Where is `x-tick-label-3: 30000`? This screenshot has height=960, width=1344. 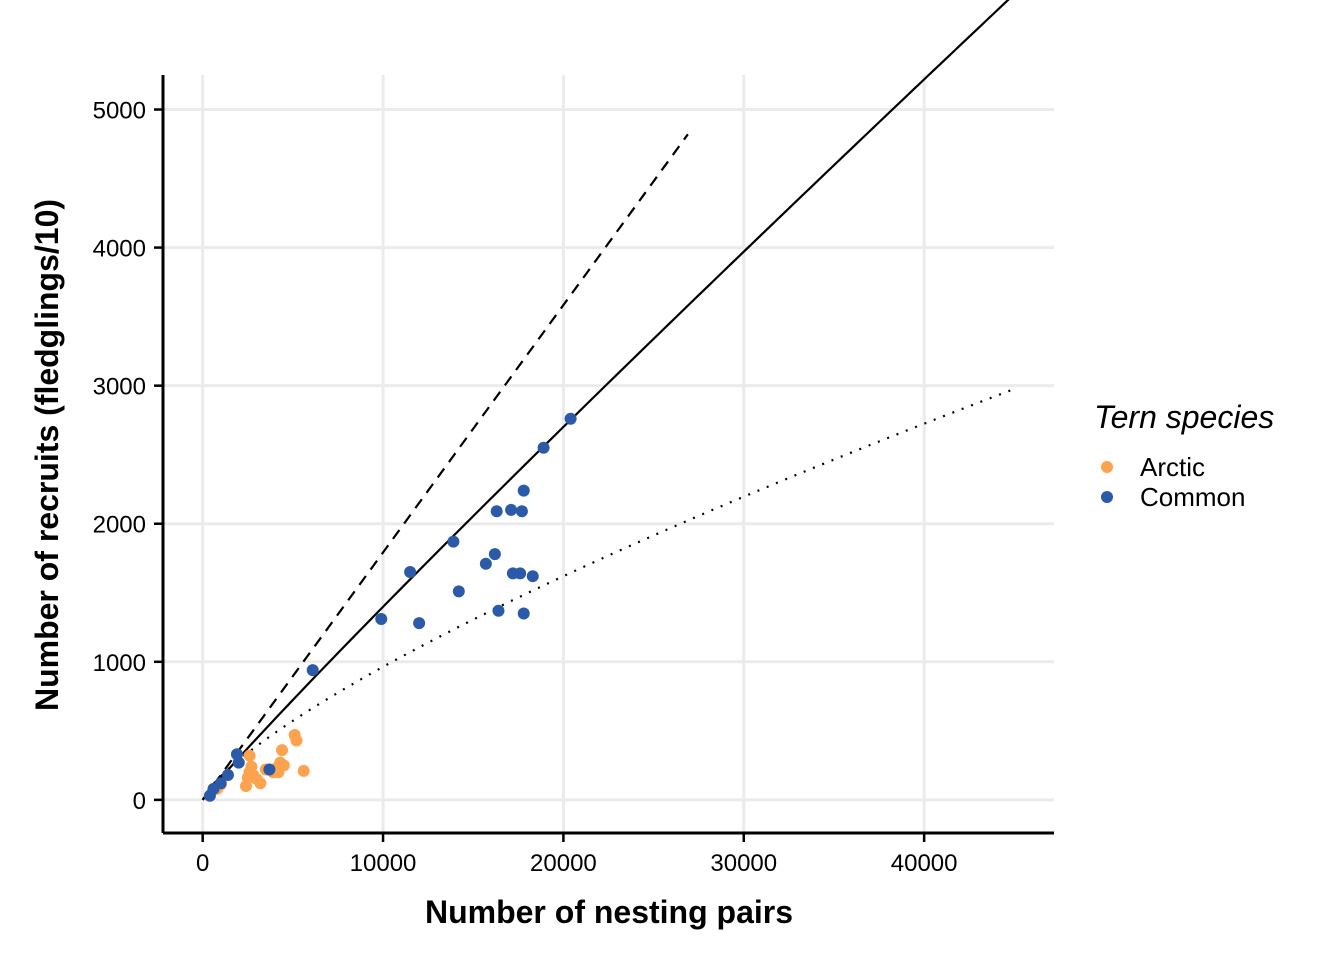
x-tick-label-3: 30000 is located at coordinates (743, 863).